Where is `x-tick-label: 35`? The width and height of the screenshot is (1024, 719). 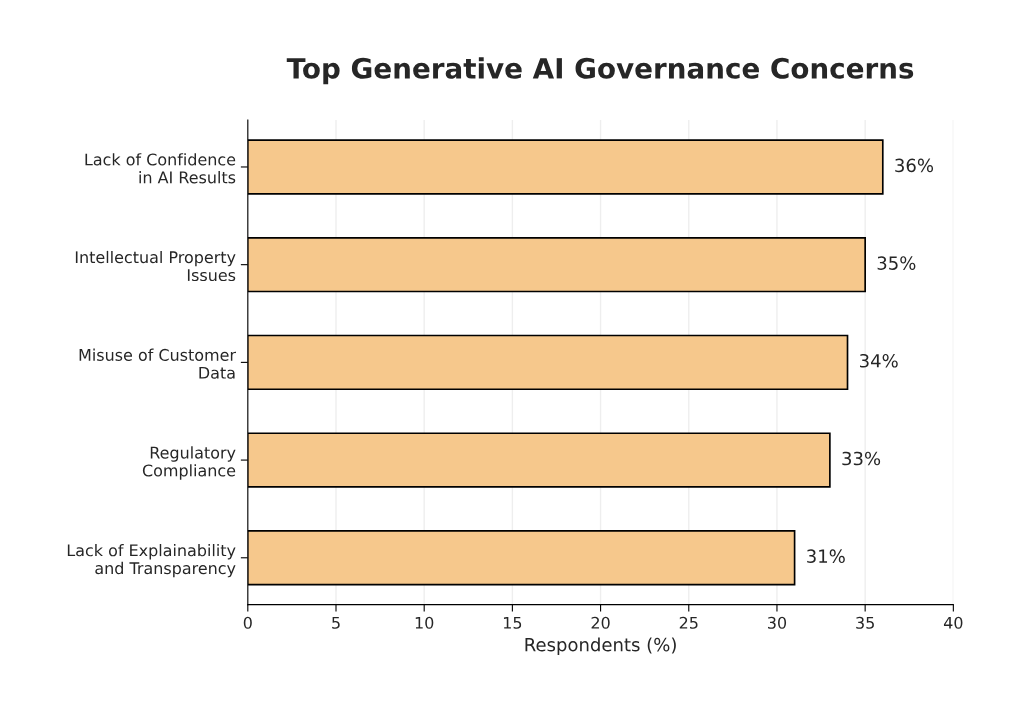
x-tick-label: 35 is located at coordinates (865, 622).